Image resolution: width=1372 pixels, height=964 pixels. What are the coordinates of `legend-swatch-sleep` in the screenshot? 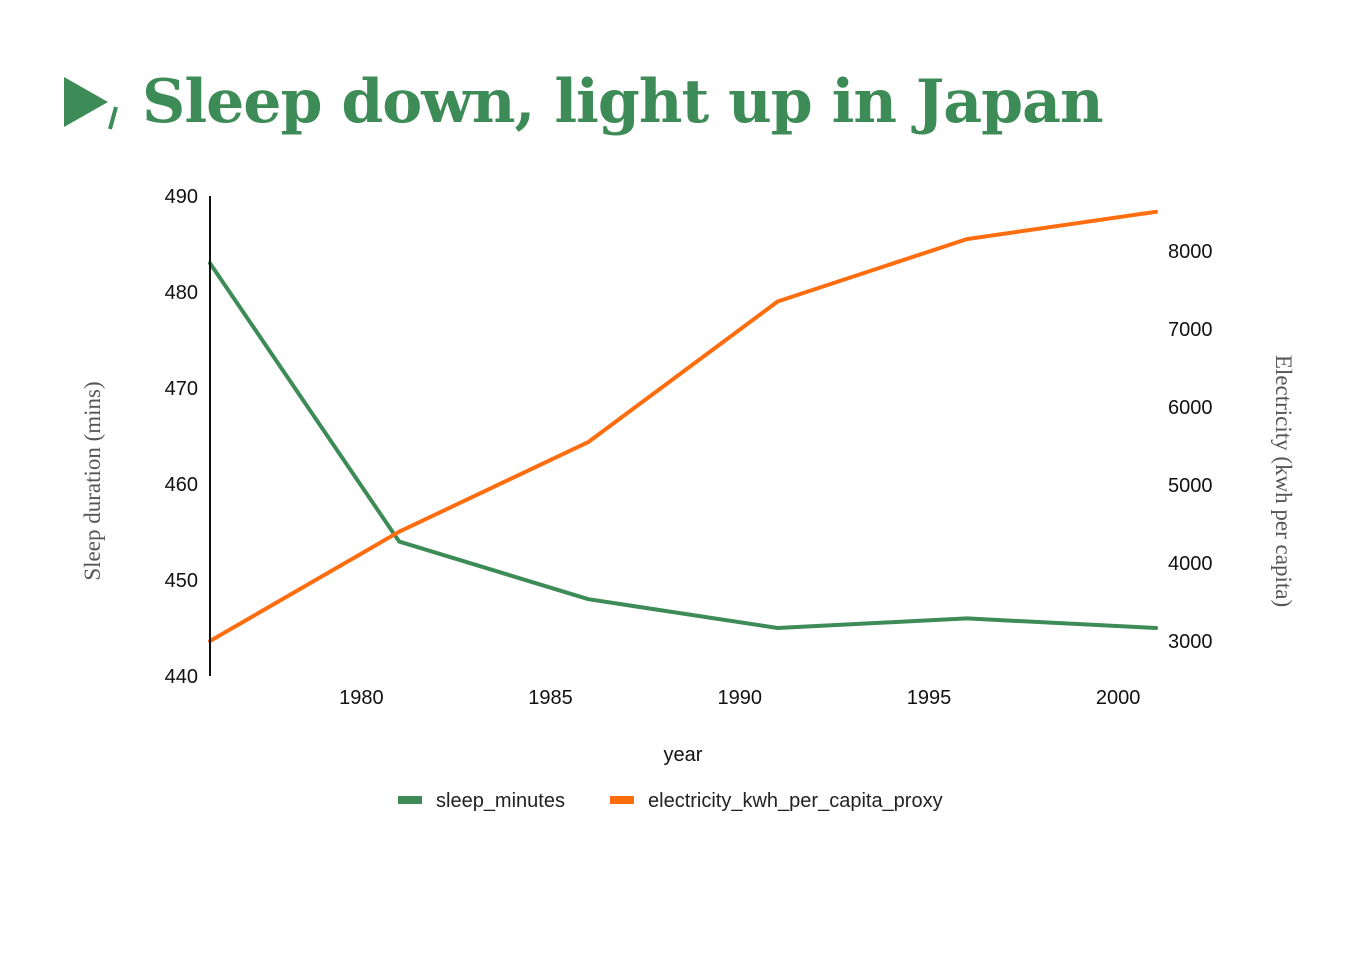 It's located at (410, 800).